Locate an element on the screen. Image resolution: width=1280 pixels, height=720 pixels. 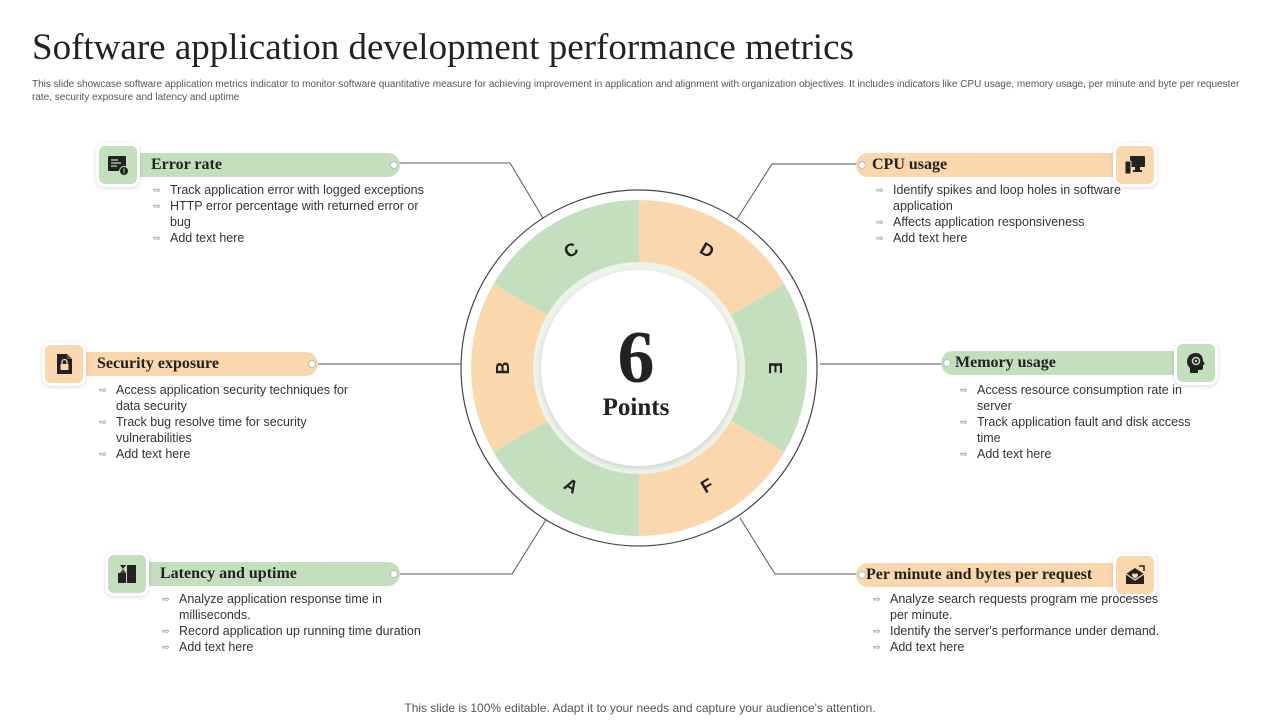
connector-per-minute is located at coordinates (798, 546).